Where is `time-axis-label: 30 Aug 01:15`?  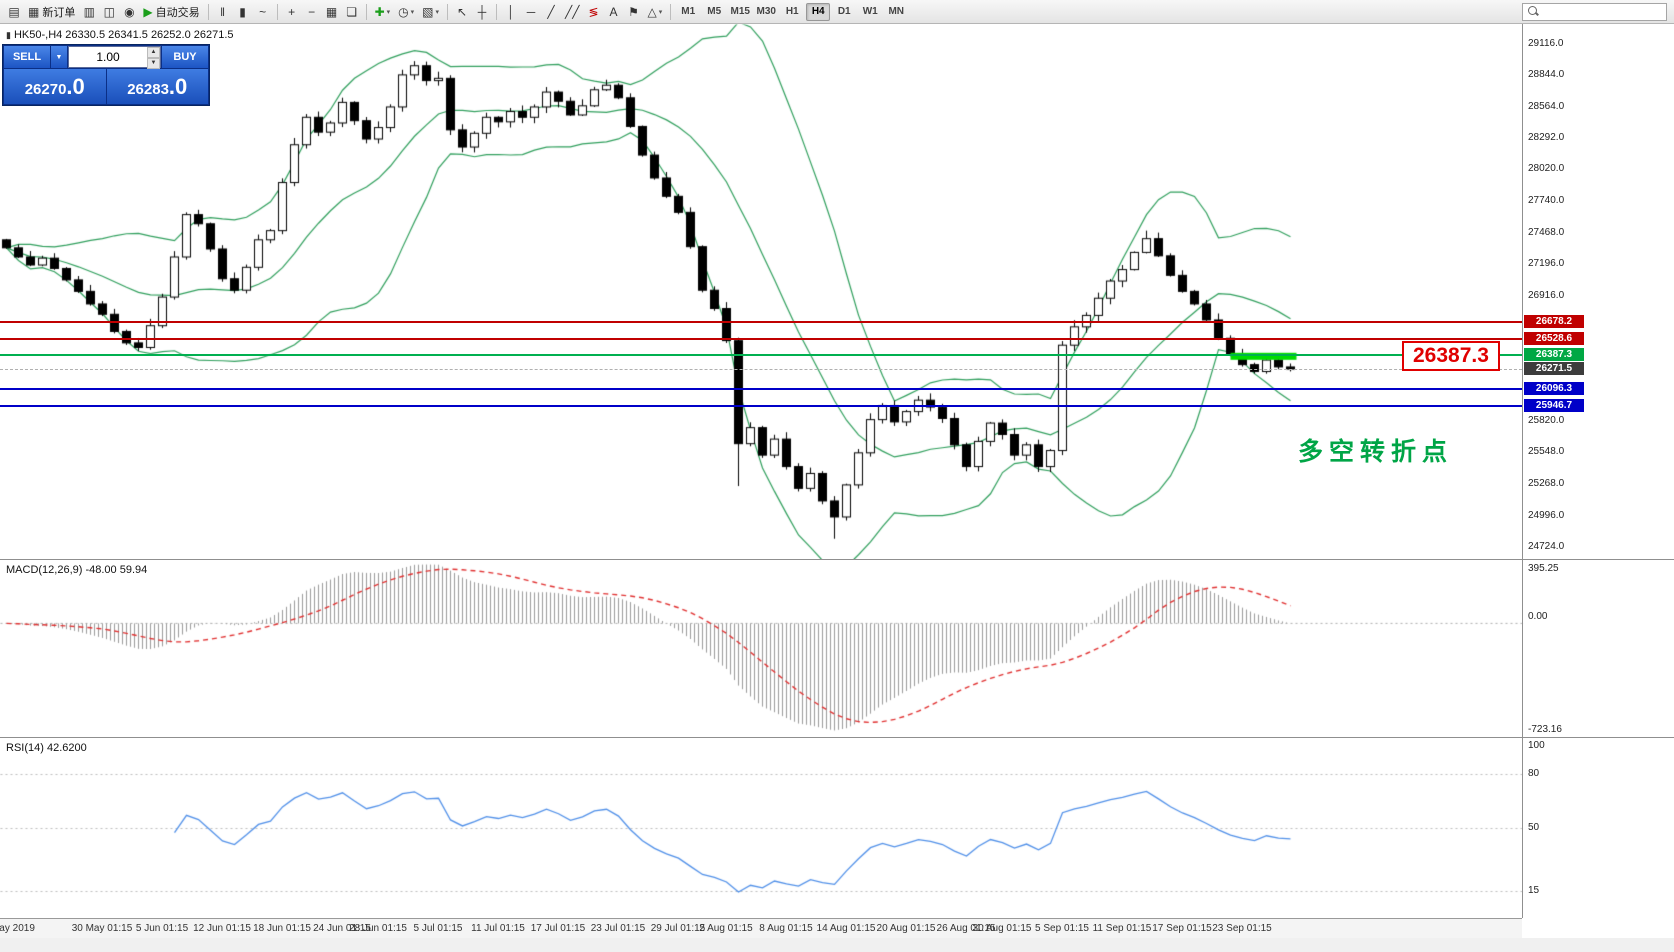 time-axis-label: 30 Aug 01:15 is located at coordinates (1002, 928).